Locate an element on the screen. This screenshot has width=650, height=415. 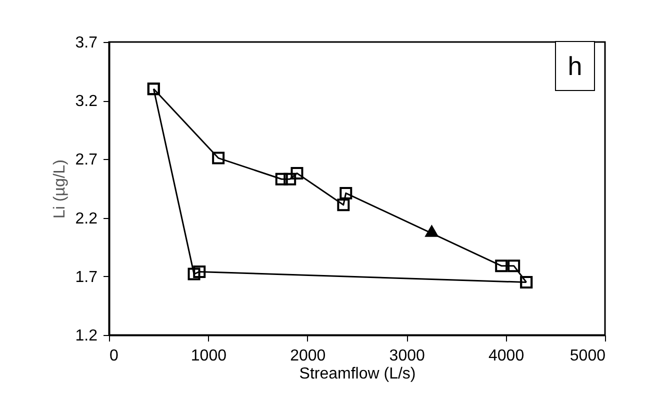
x-tick-label: 4000 is located at coordinates (506, 356).